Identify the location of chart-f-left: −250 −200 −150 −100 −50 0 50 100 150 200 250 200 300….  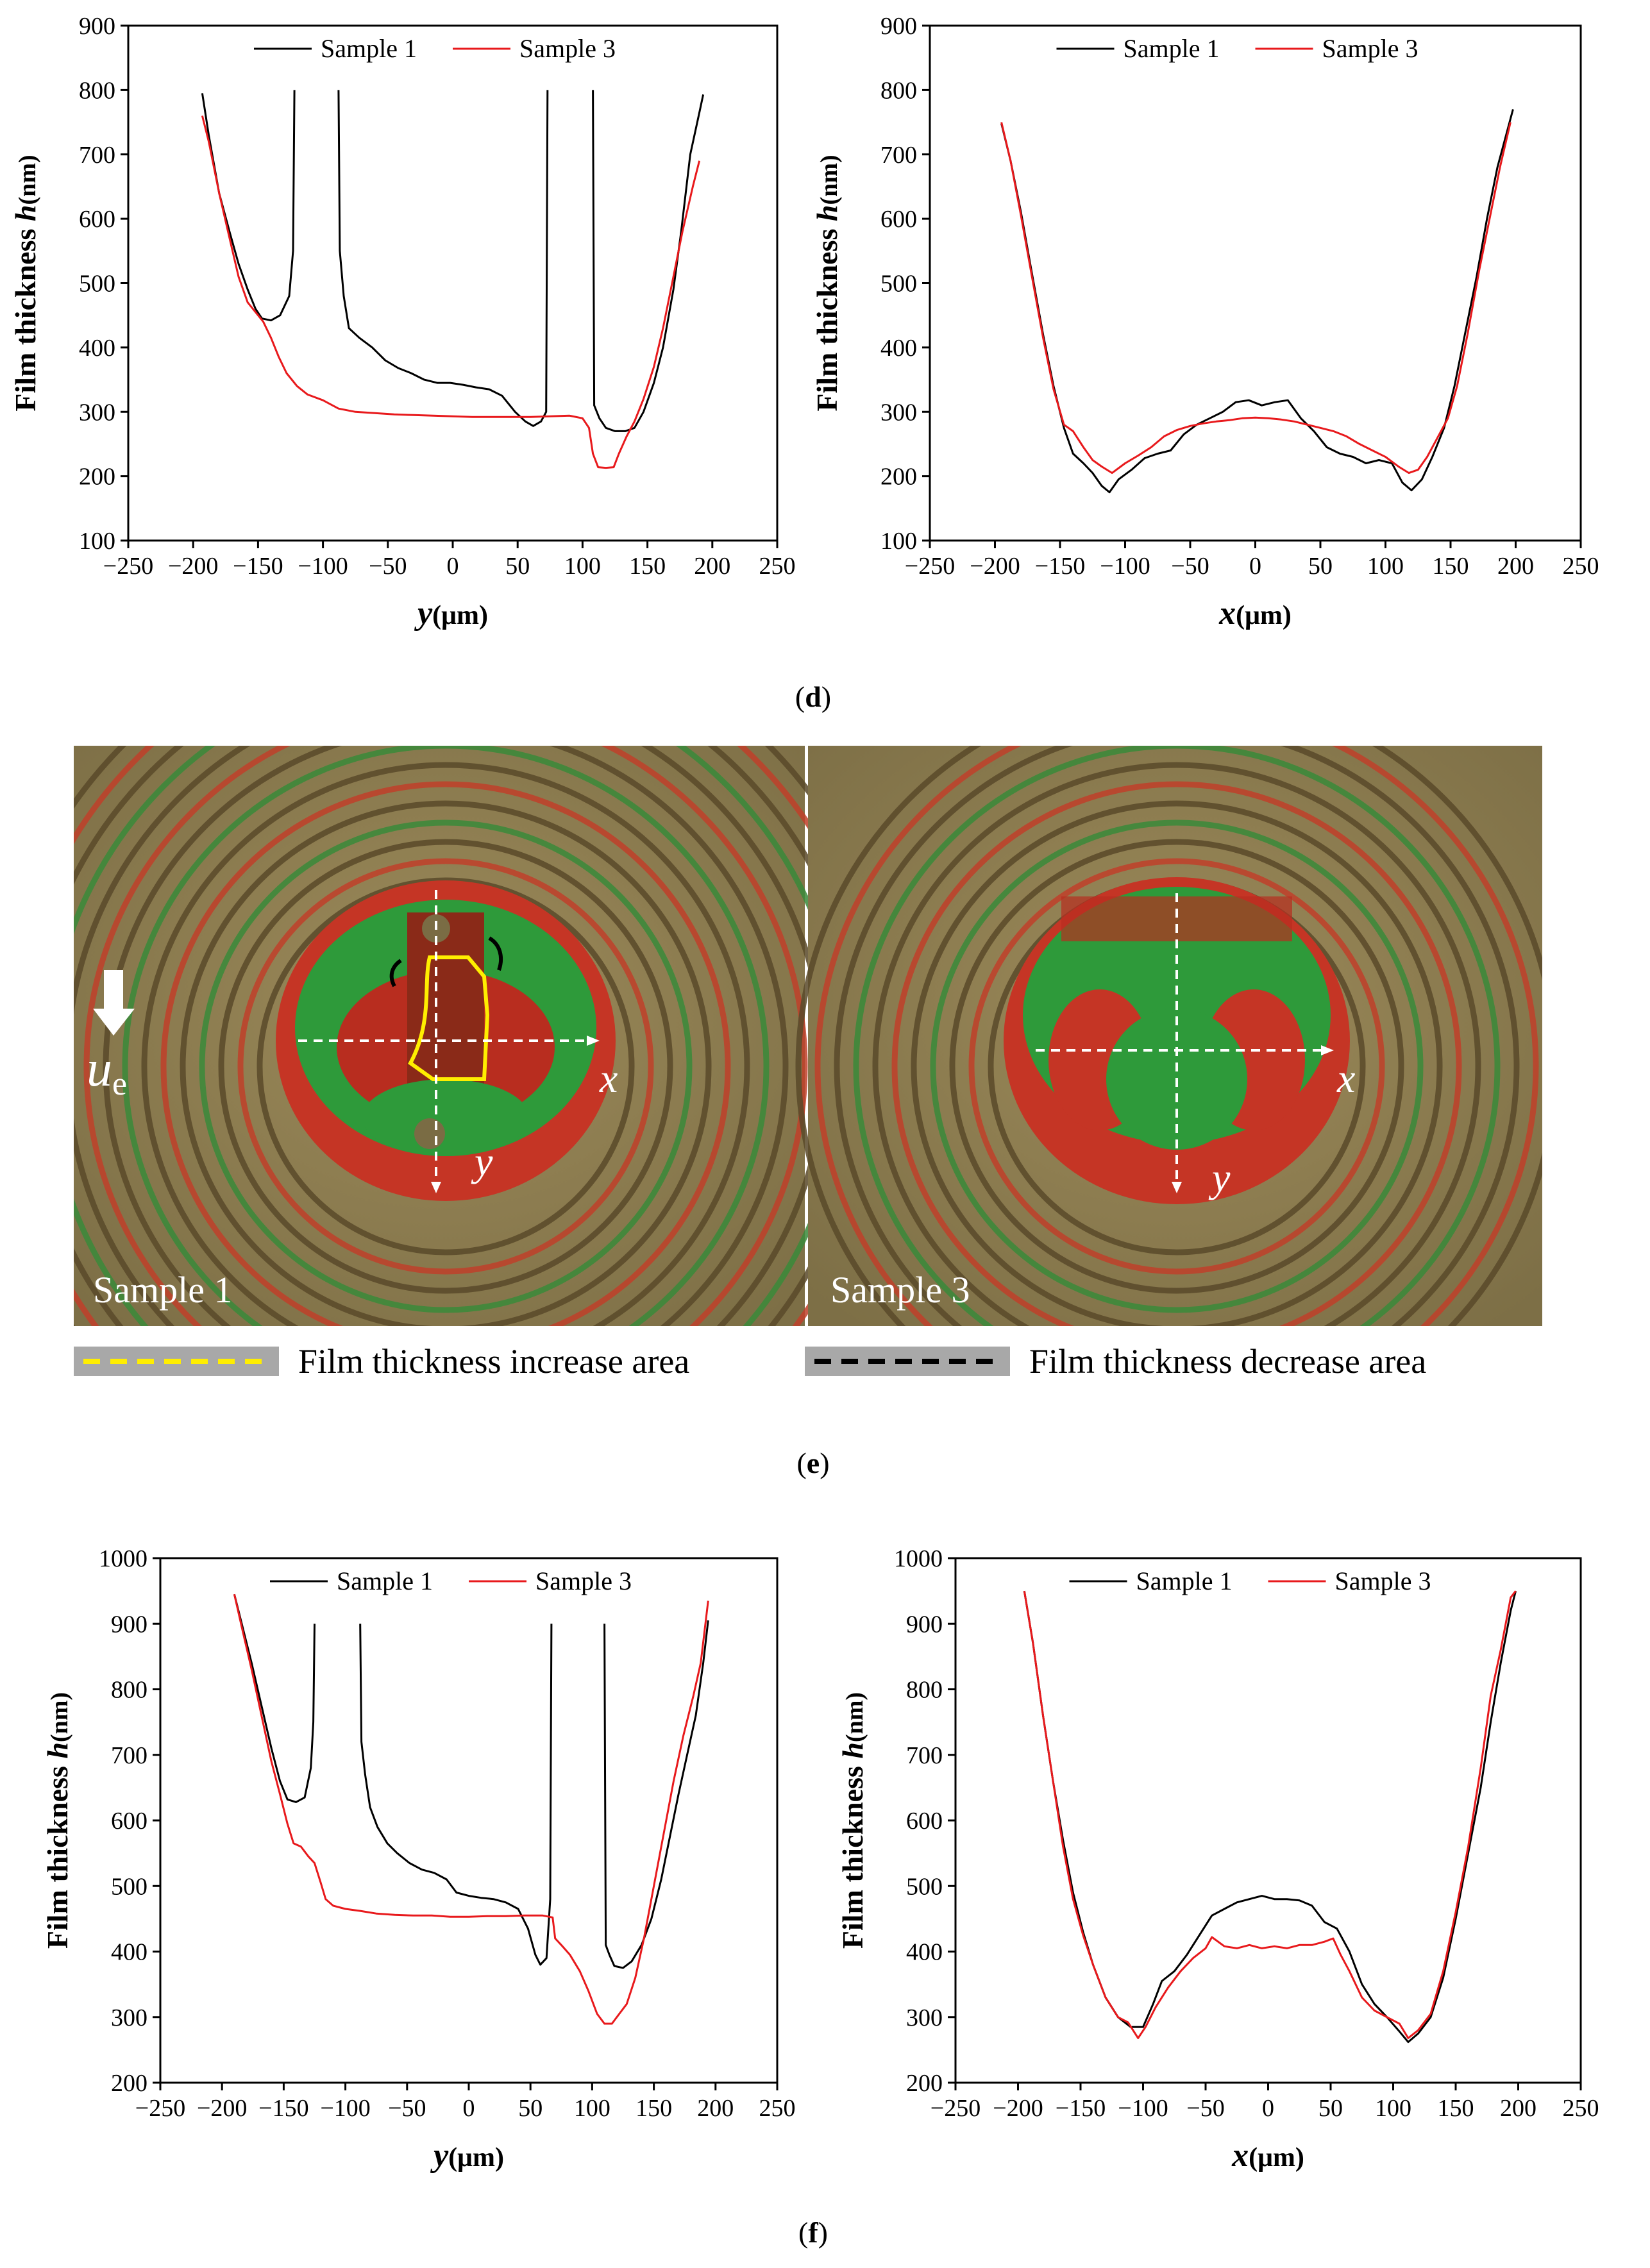
(418, 1859).